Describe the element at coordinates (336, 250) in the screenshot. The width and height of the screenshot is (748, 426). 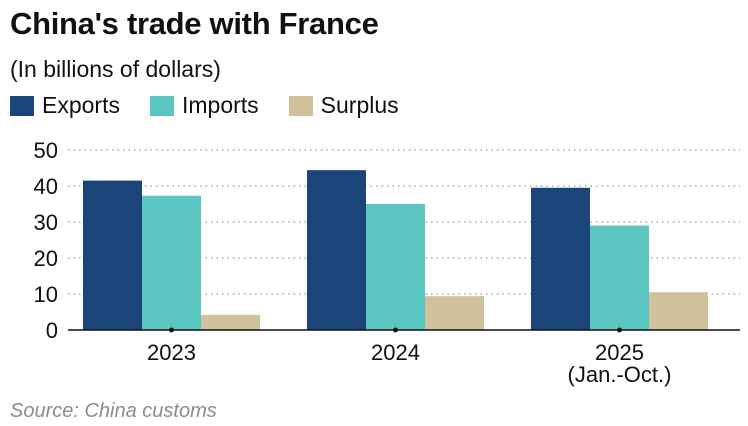
I see `bar-exports-2024` at that location.